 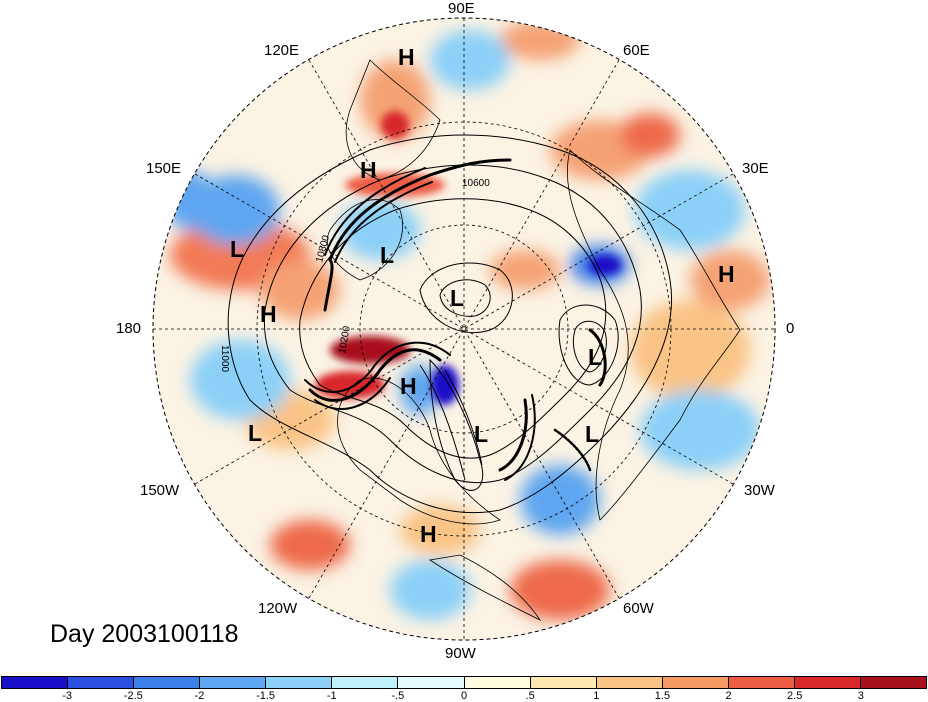 What do you see at coordinates (790, 328) in the screenshot?
I see `lon-label-0: 0` at bounding box center [790, 328].